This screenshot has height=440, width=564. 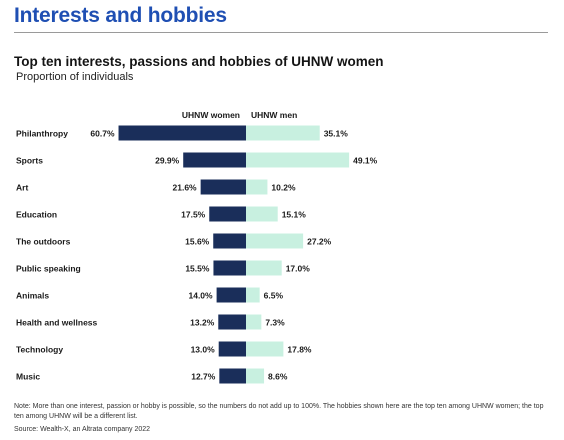 I want to click on value-label-women-public-speaking: 15.5%, so click(x=197, y=269).